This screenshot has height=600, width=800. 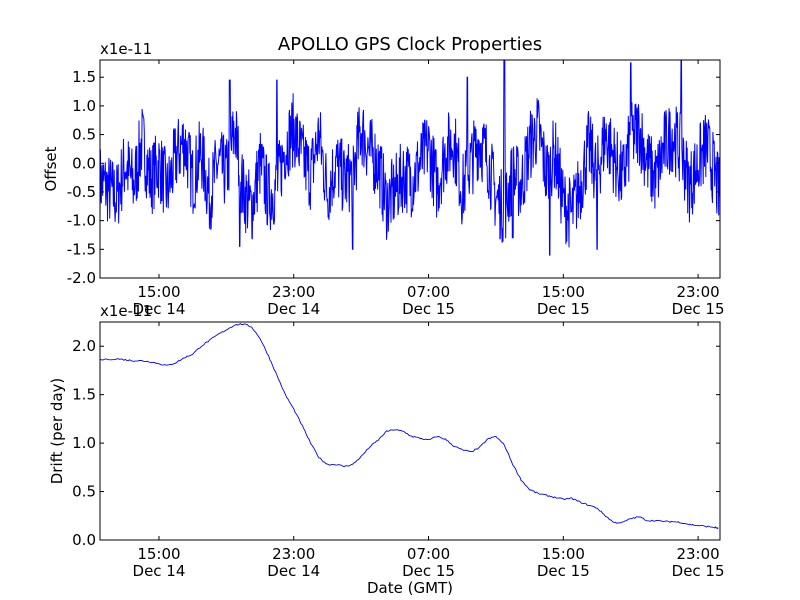 What do you see at coordinates (428, 292) in the screenshot?
I see `offset-plot-xtick-time-label: 07:00` at bounding box center [428, 292].